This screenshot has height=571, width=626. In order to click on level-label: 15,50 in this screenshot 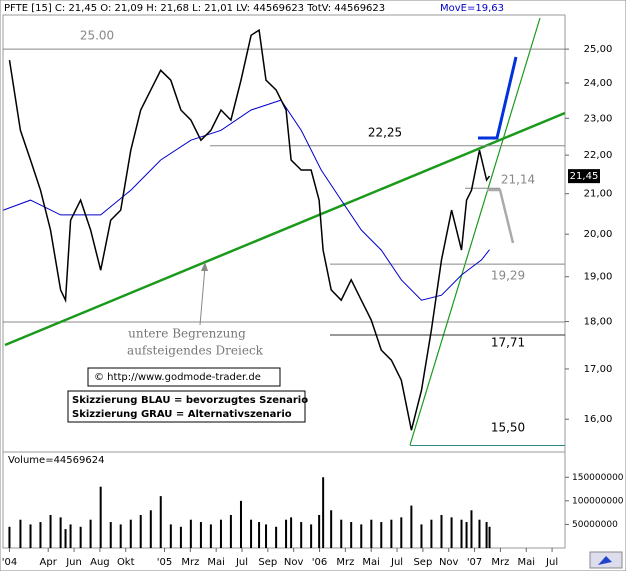, I will do `click(508, 428)`.